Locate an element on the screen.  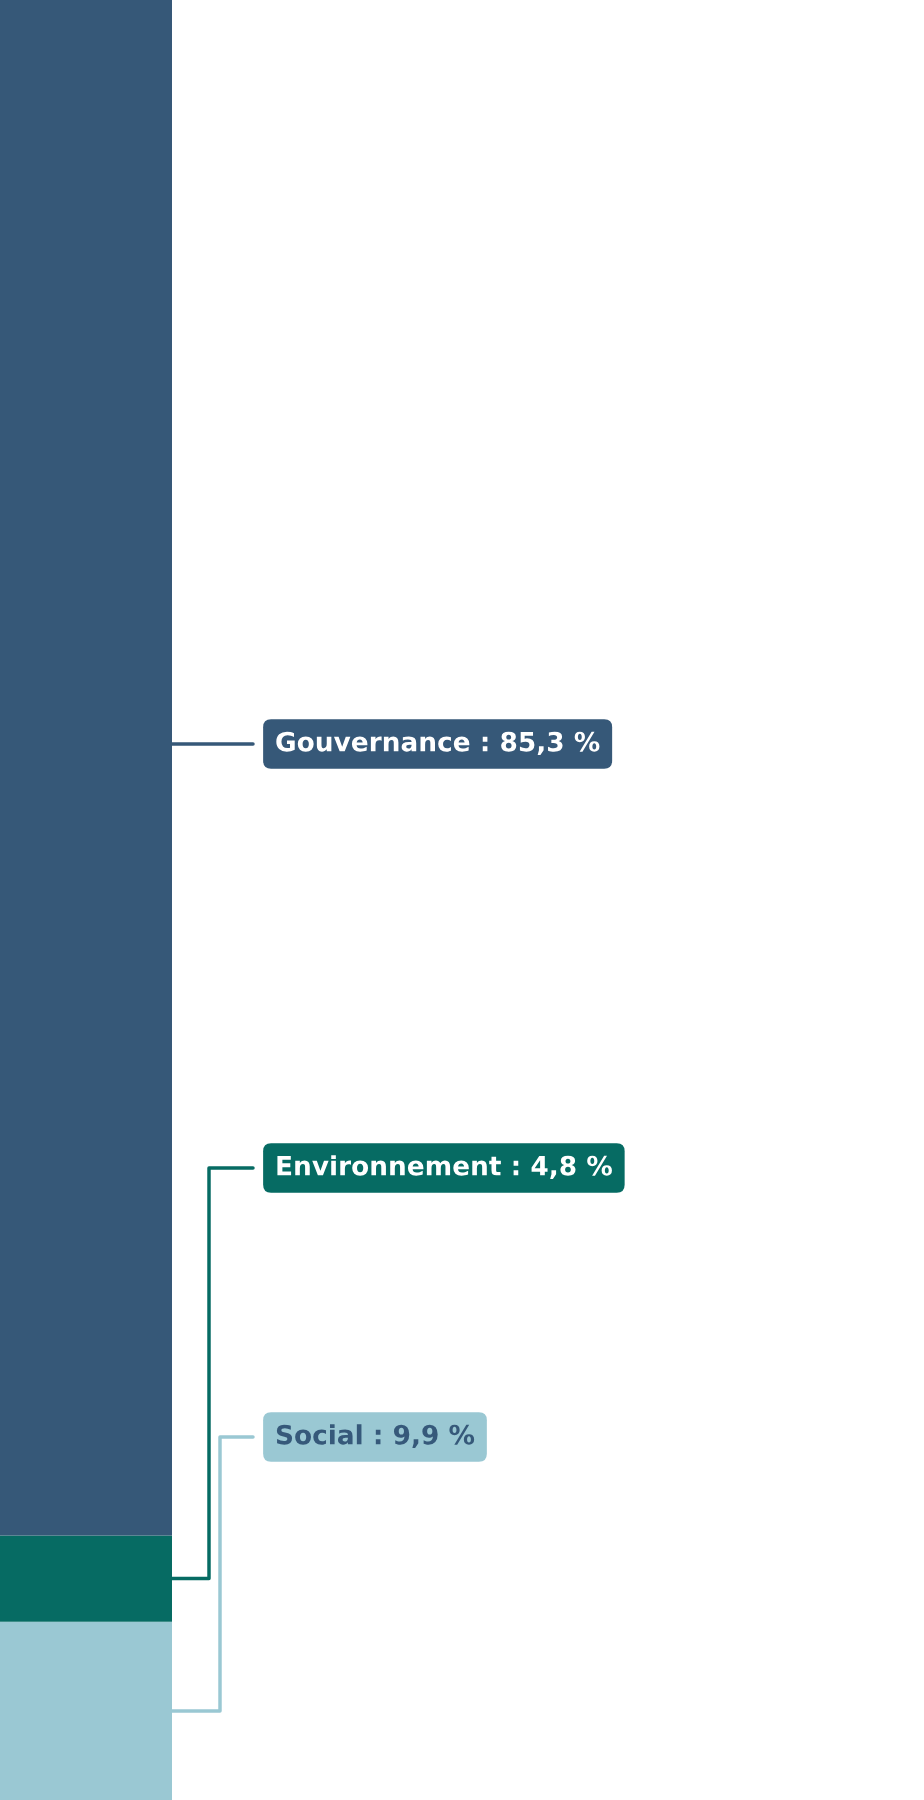
data-label: Gouvernance : 85,3 % is located at coordinates (438, 743).